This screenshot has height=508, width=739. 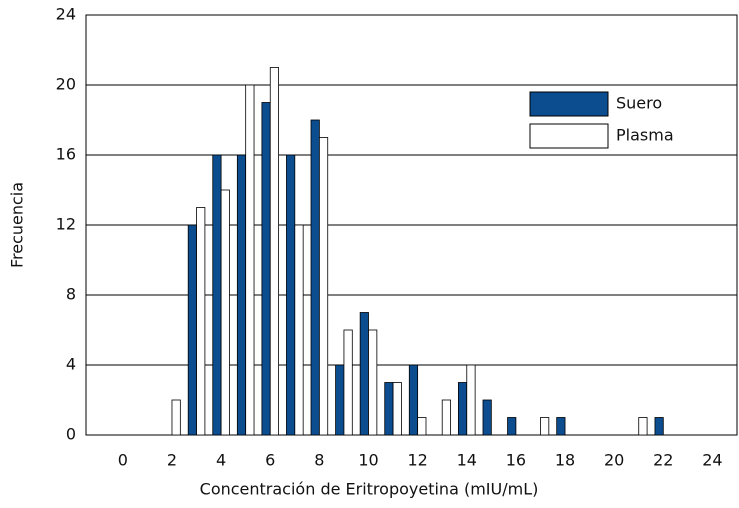 I want to click on y-tick-label: 12, so click(x=66, y=224).